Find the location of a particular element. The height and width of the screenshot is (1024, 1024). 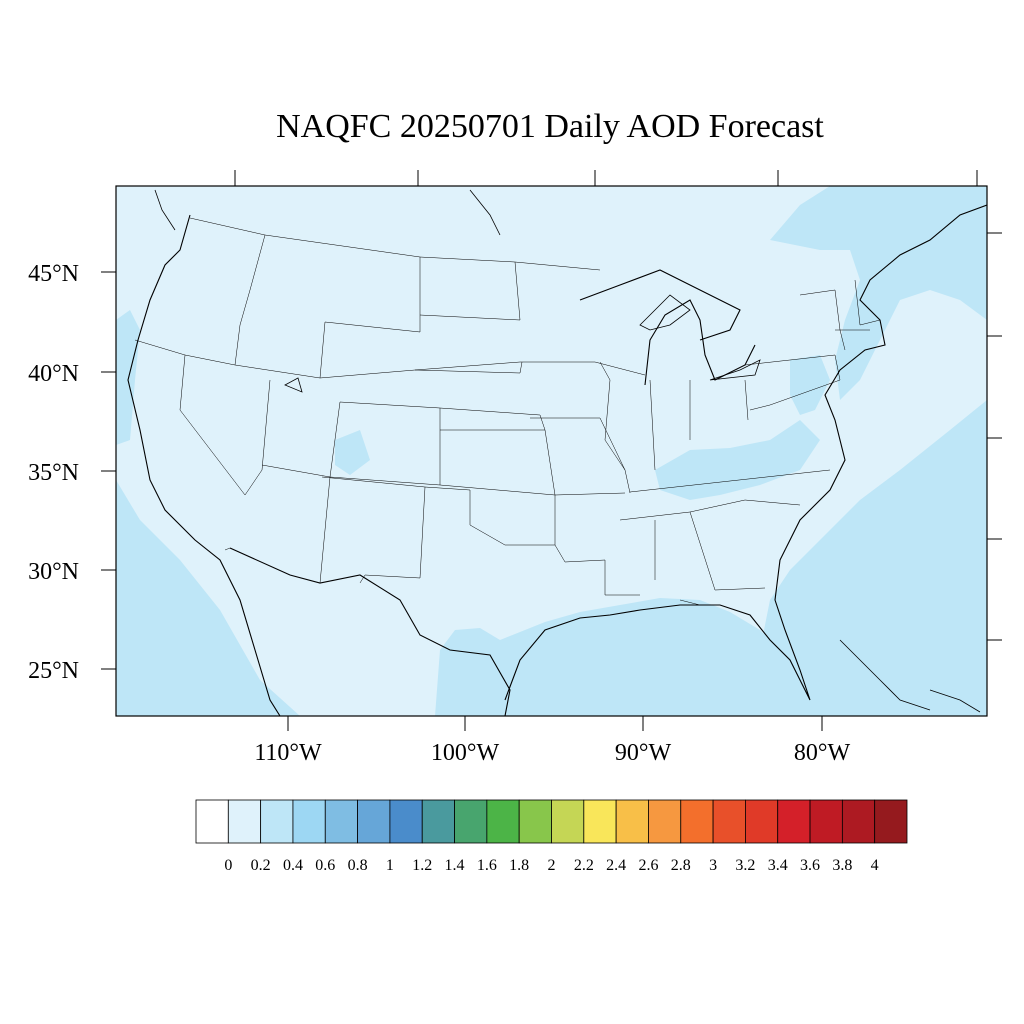

aod-pacific-region is located at coordinates (128, 377).